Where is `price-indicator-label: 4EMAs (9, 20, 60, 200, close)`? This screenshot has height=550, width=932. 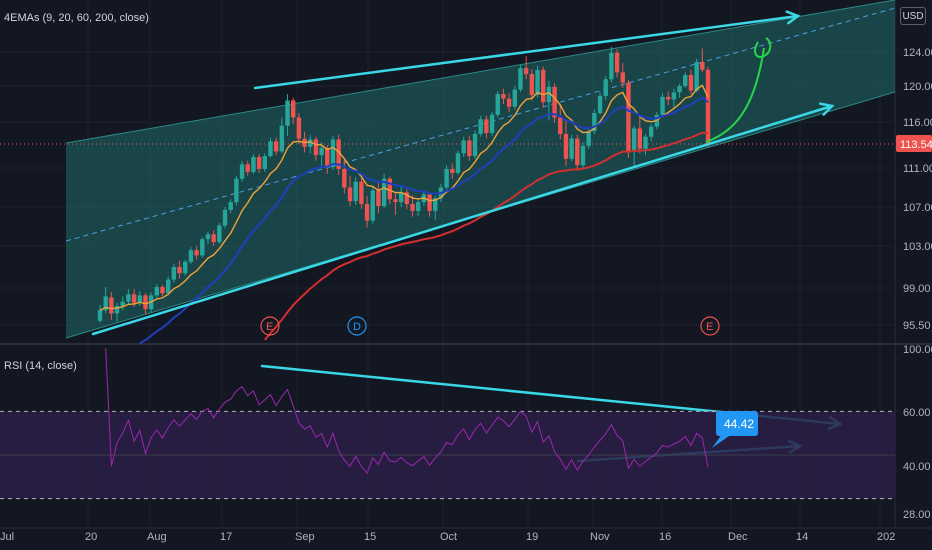
price-indicator-label: 4EMAs (9, 20, 60, 200, close) is located at coordinates (76, 18).